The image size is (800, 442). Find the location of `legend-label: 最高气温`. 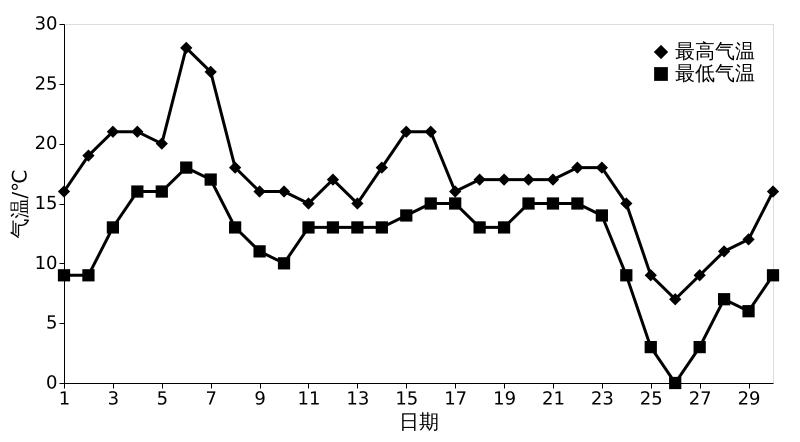

legend-label: 最高气温 is located at coordinates (715, 51).